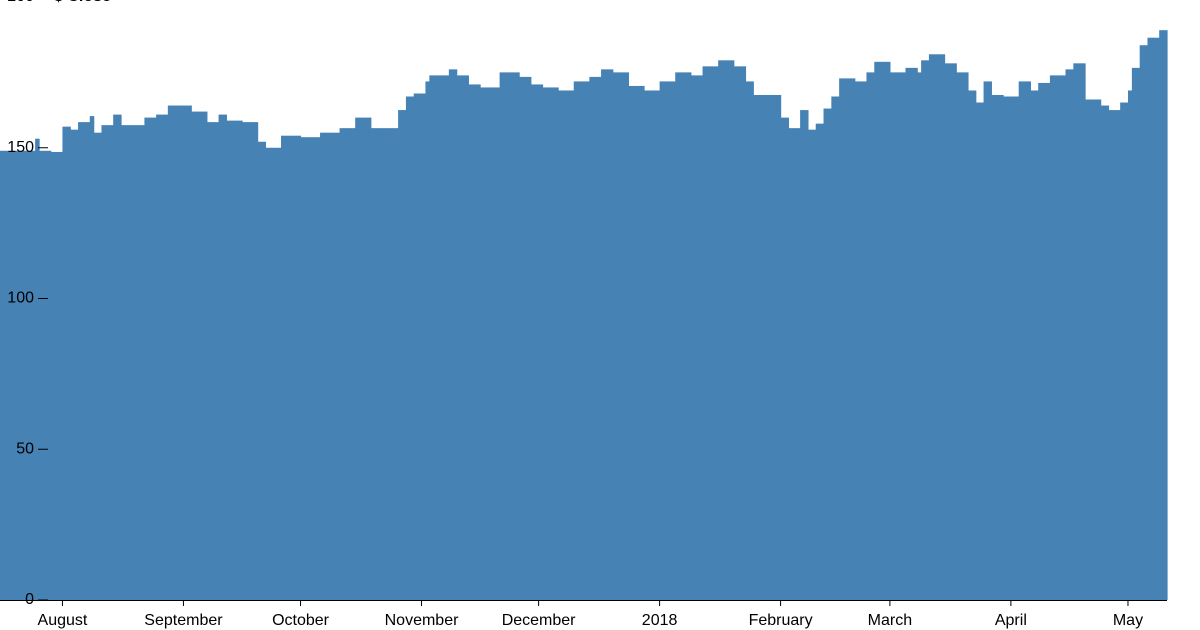  Describe the element at coordinates (422, 620) in the screenshot. I see `x-tick-label: November` at that location.